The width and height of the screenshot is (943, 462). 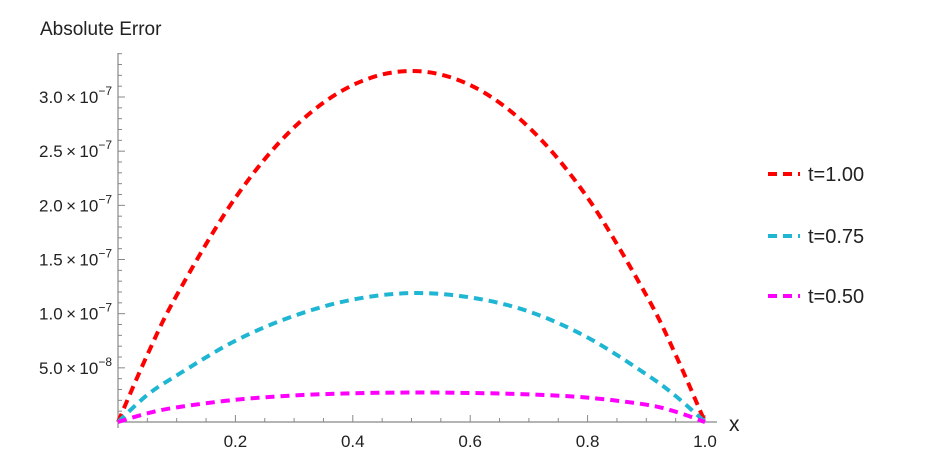 What do you see at coordinates (836, 297) in the screenshot?
I see `legend-label: t=0.50` at bounding box center [836, 297].